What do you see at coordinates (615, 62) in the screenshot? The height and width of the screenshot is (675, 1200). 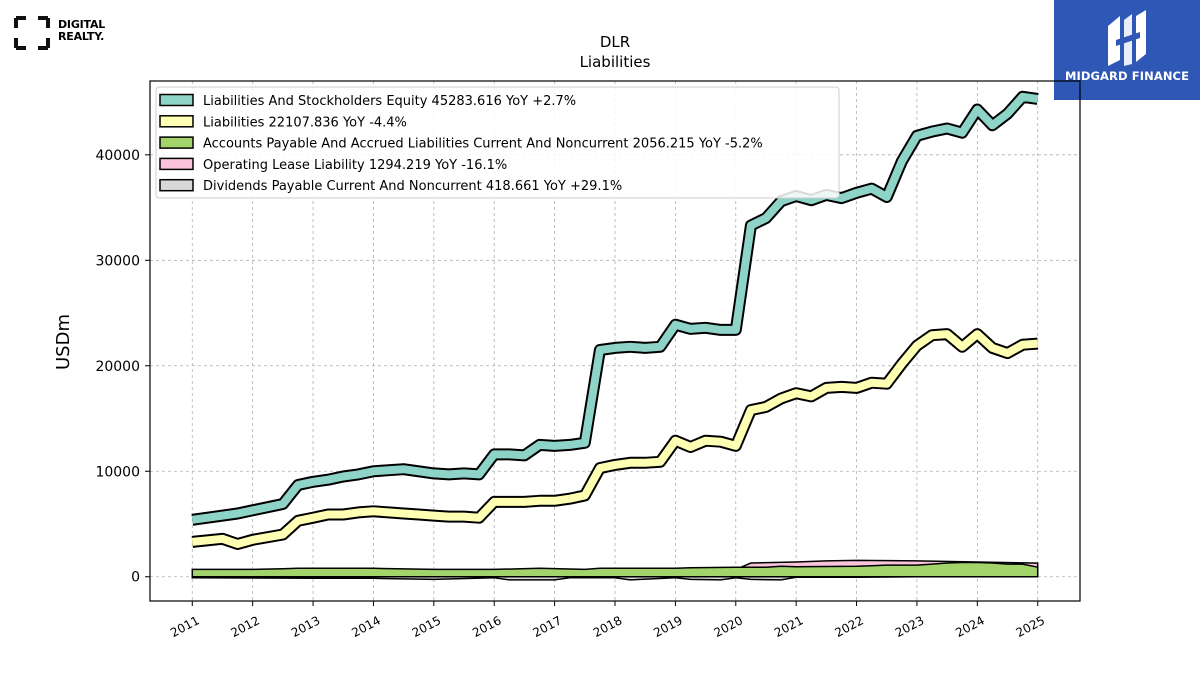 I see `chart-subtitle: Liabilities` at bounding box center [615, 62].